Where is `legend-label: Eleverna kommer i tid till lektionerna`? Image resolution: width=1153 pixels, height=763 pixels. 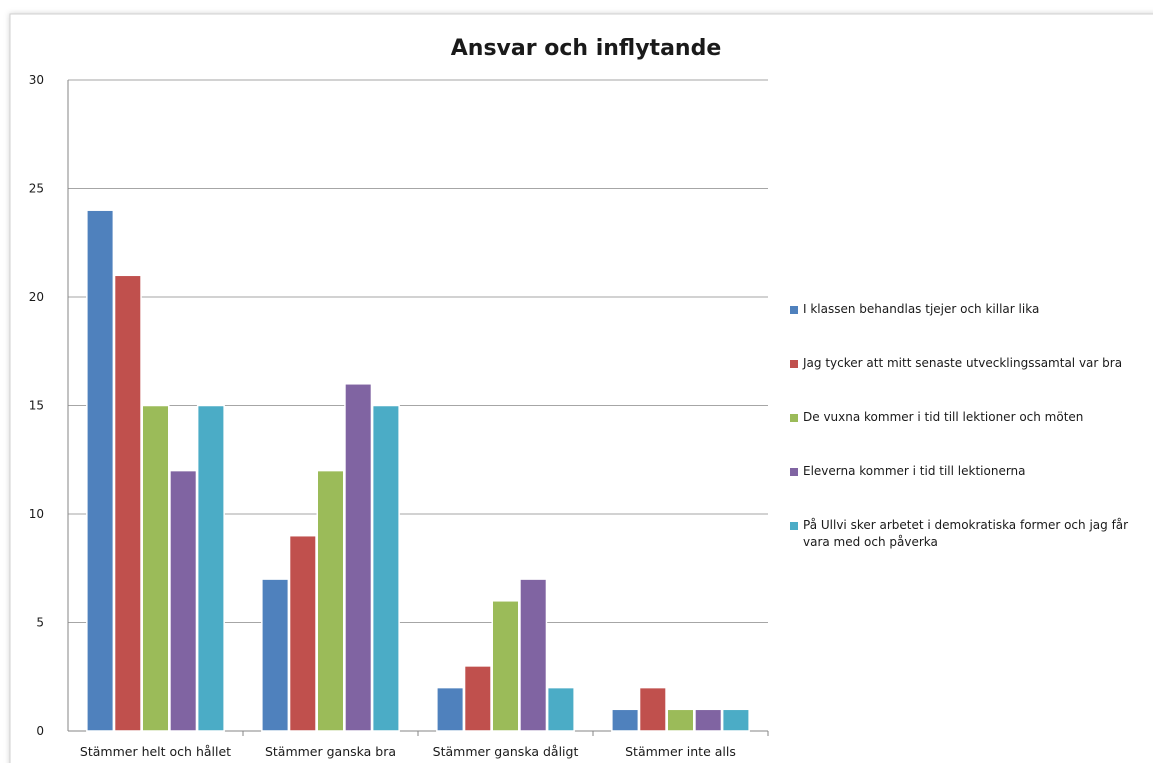 legend-label: Eleverna kommer i tid till lektionerna is located at coordinates (914, 471).